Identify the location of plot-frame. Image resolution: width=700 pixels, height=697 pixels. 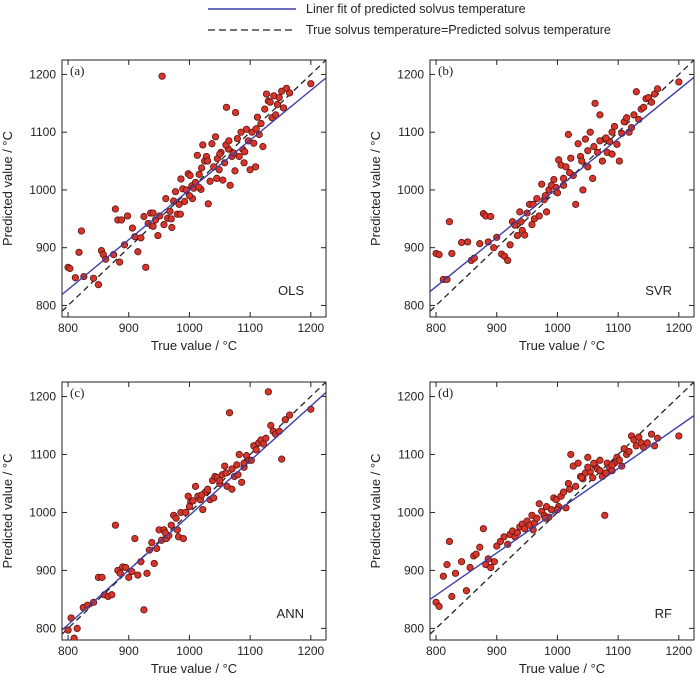
(562, 511).